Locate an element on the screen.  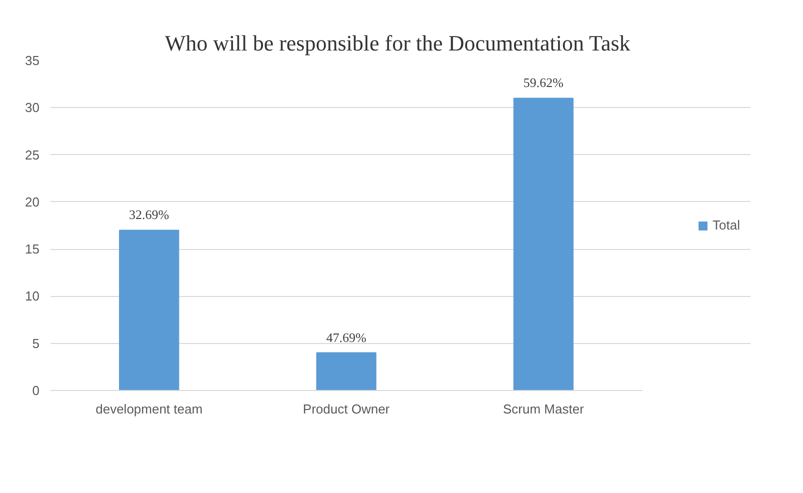
text: 32.69% is located at coordinates (149, 214).